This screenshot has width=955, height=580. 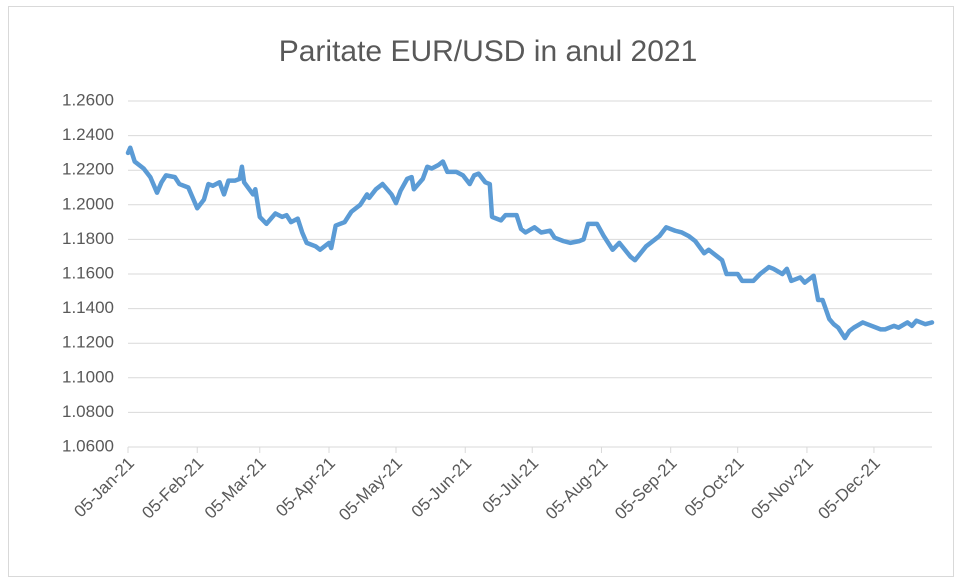 I want to click on y-tick-label: 1.0800, so click(x=88, y=411).